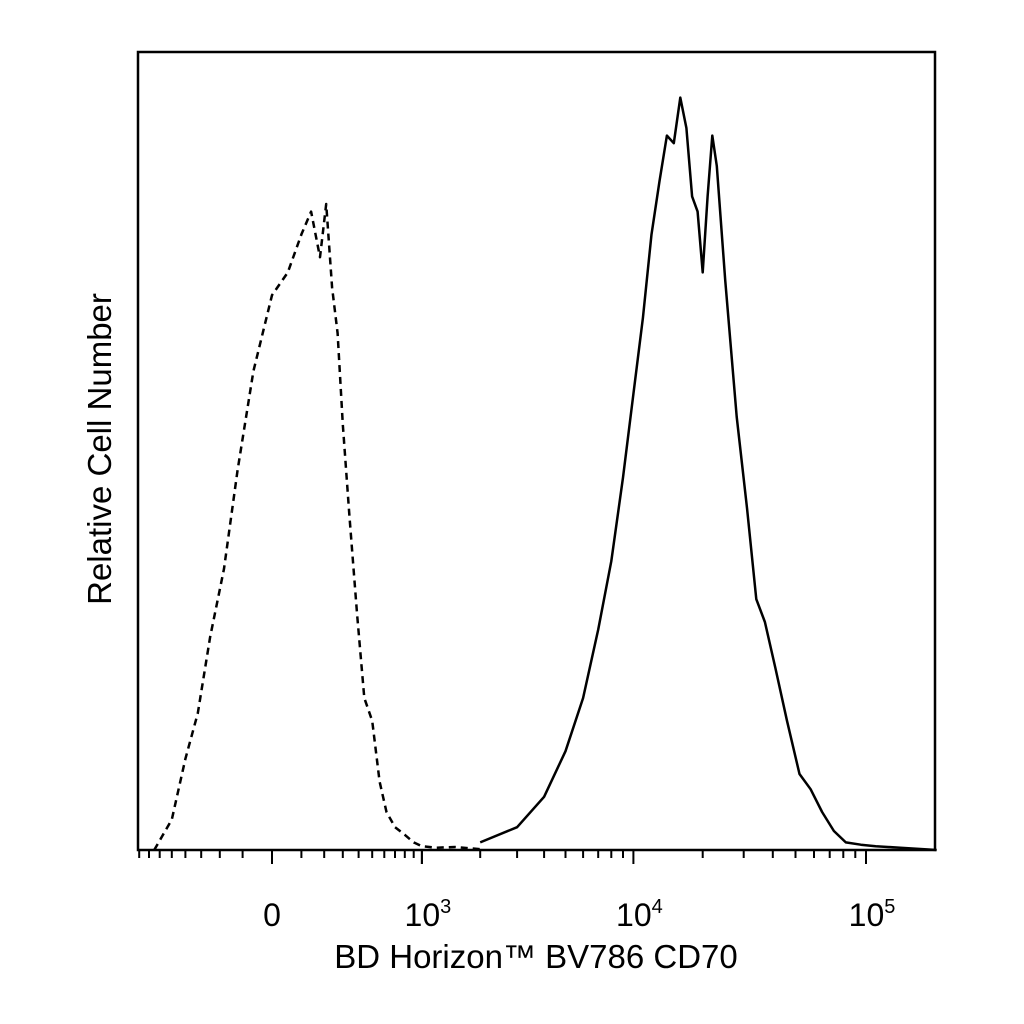  I want to click on y-axis-title: Relative Cell Number, so click(99, 449).